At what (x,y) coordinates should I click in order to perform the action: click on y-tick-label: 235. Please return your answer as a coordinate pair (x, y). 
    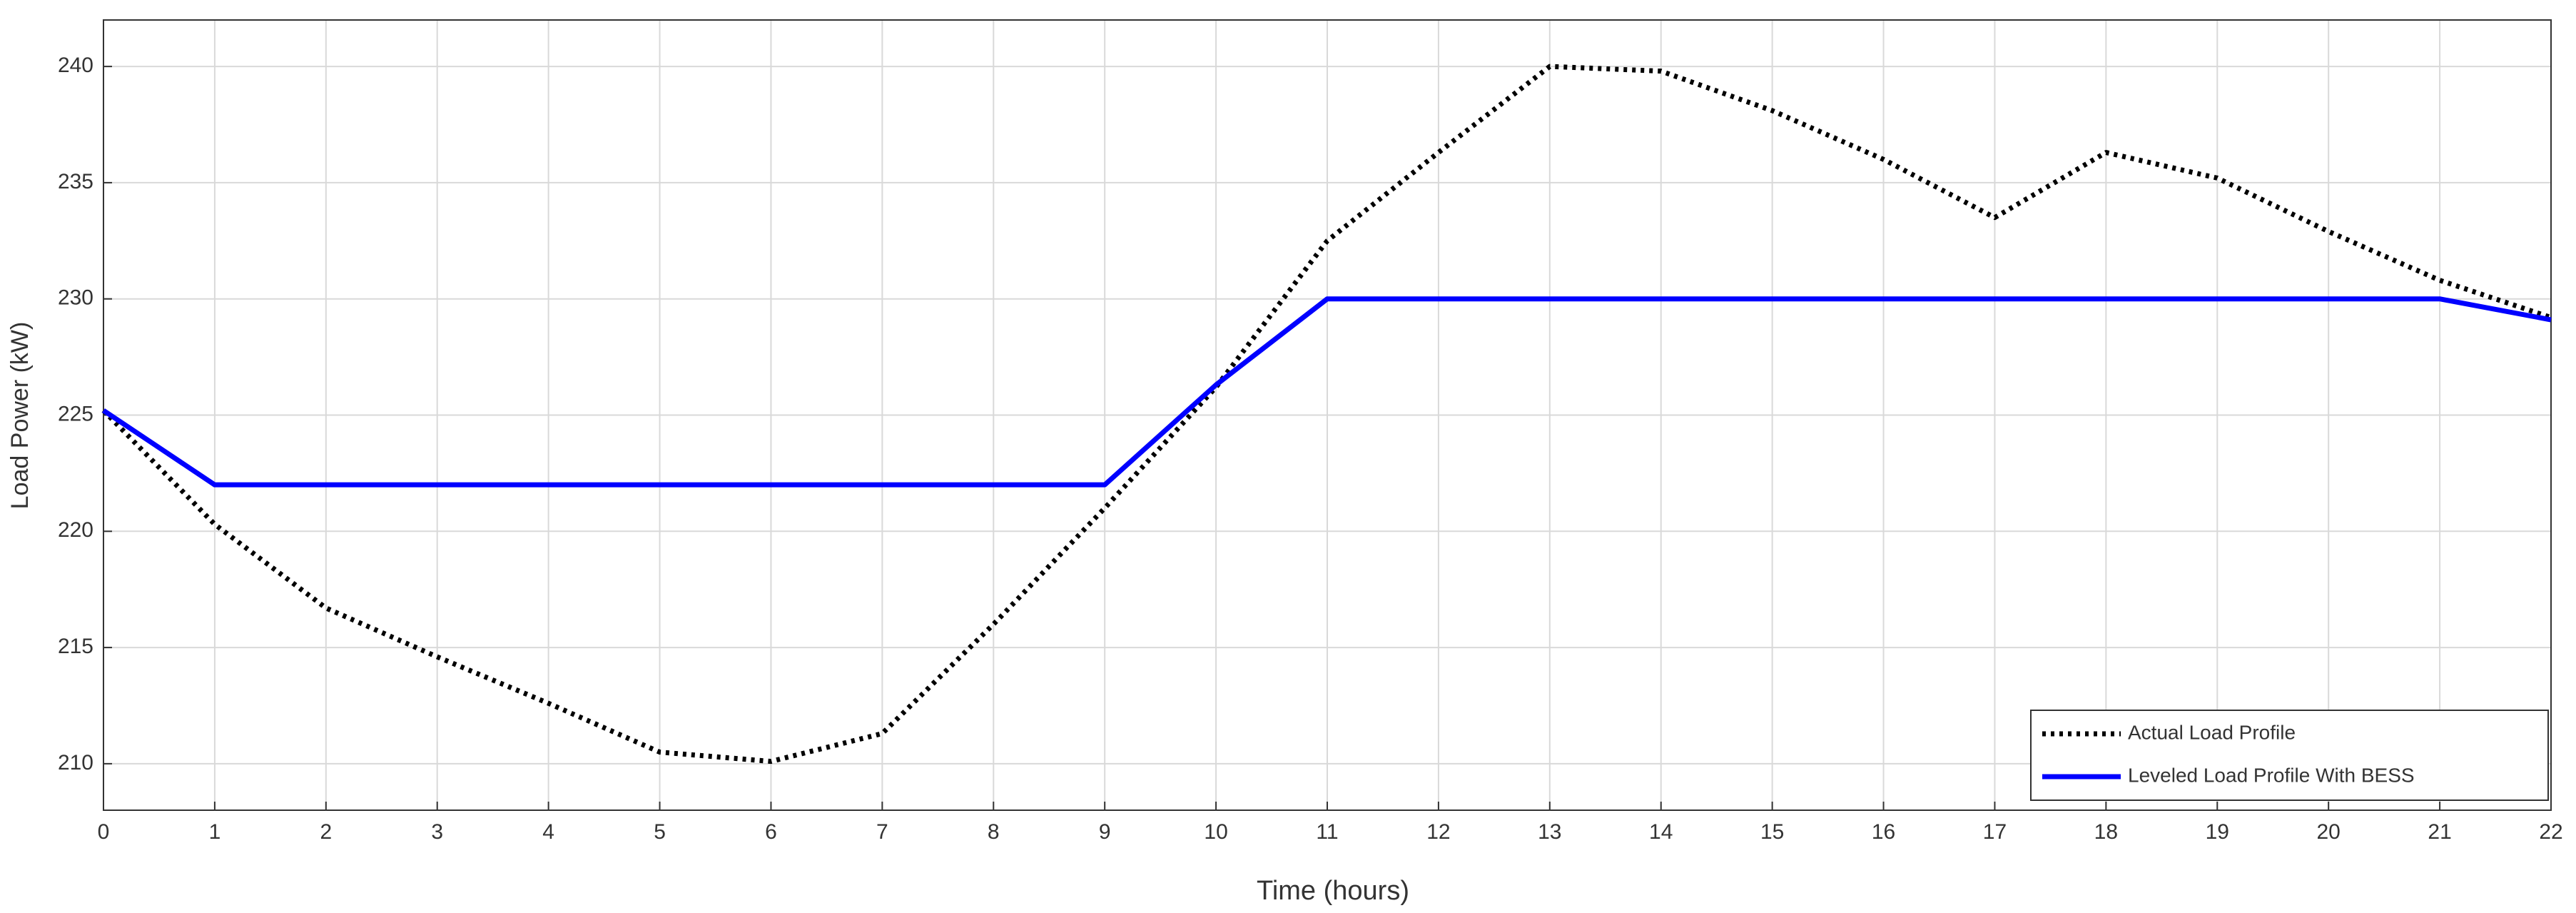
    Looking at the image, I should click on (75, 181).